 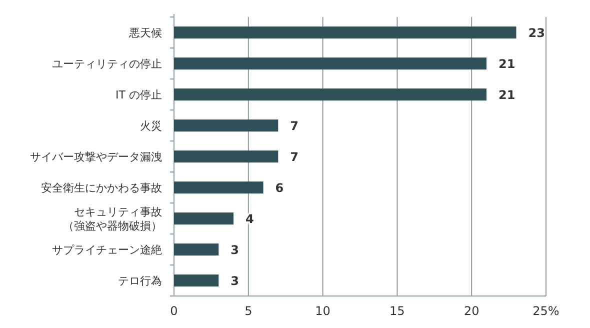 What do you see at coordinates (546, 311) in the screenshot?
I see `x-tick-label: 25%` at bounding box center [546, 311].